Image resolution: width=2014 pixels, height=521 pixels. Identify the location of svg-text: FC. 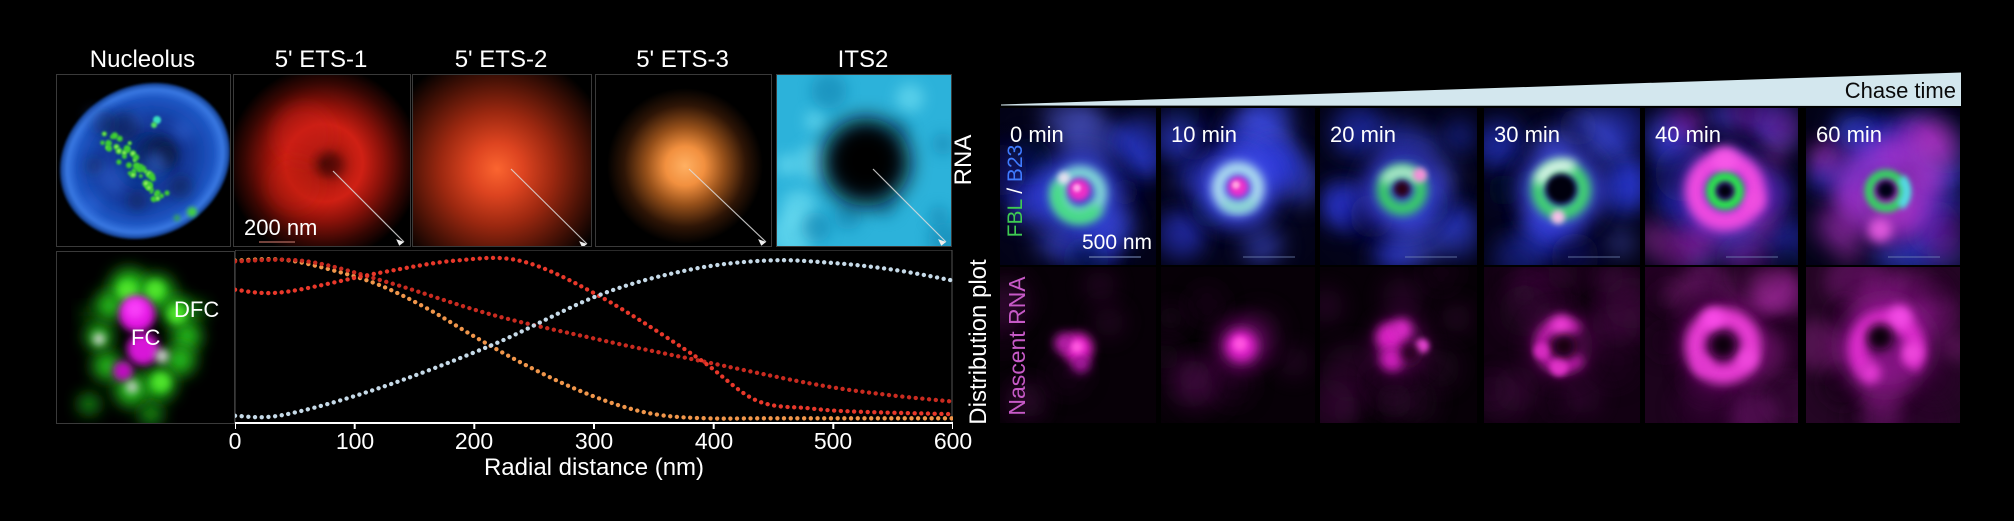
(145, 337).